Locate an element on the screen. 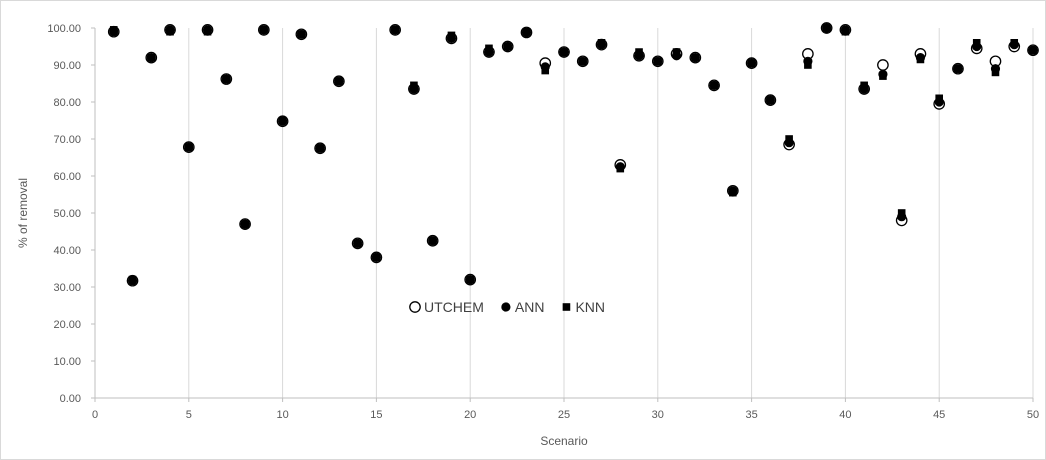 This screenshot has width=1046, height=460. x-tick-label: 15 is located at coordinates (376, 415).